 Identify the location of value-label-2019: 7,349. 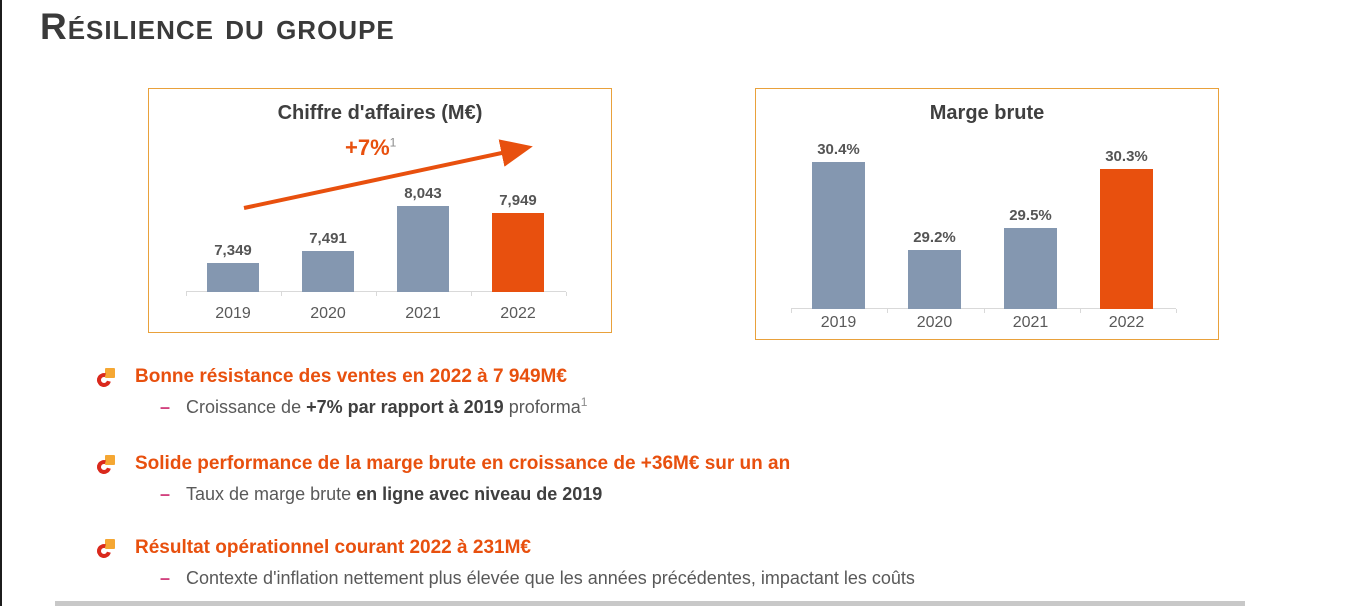
(233, 250).